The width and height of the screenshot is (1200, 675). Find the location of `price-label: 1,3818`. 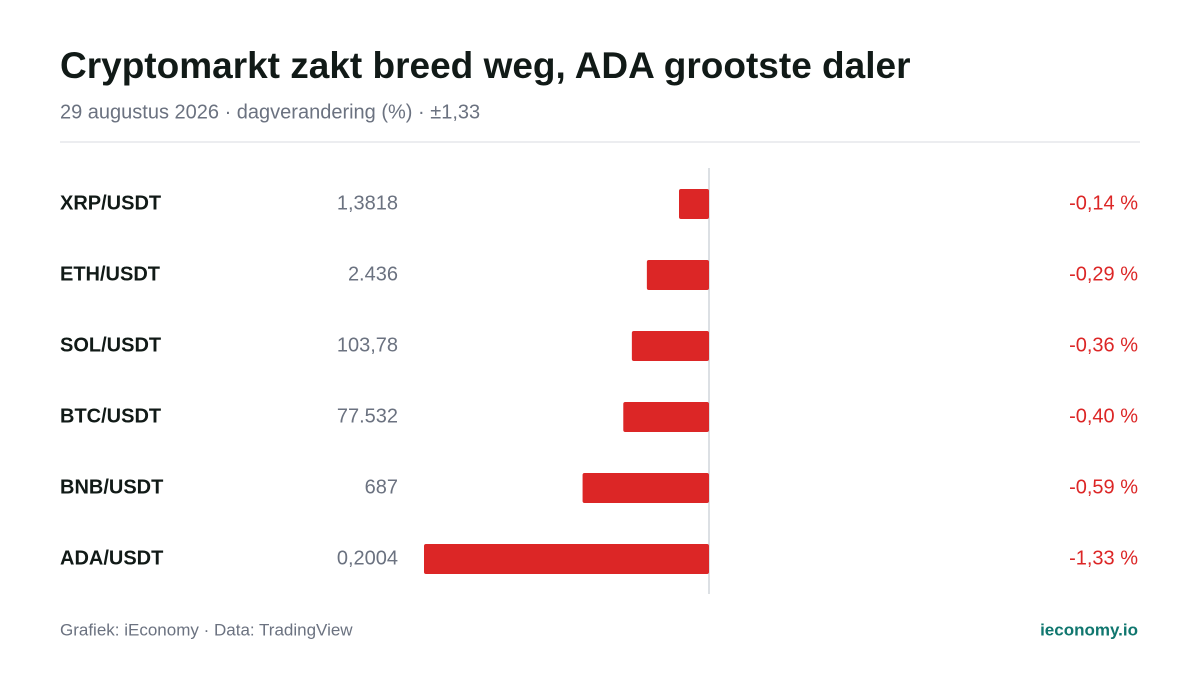

price-label: 1,3818 is located at coordinates (367, 203).